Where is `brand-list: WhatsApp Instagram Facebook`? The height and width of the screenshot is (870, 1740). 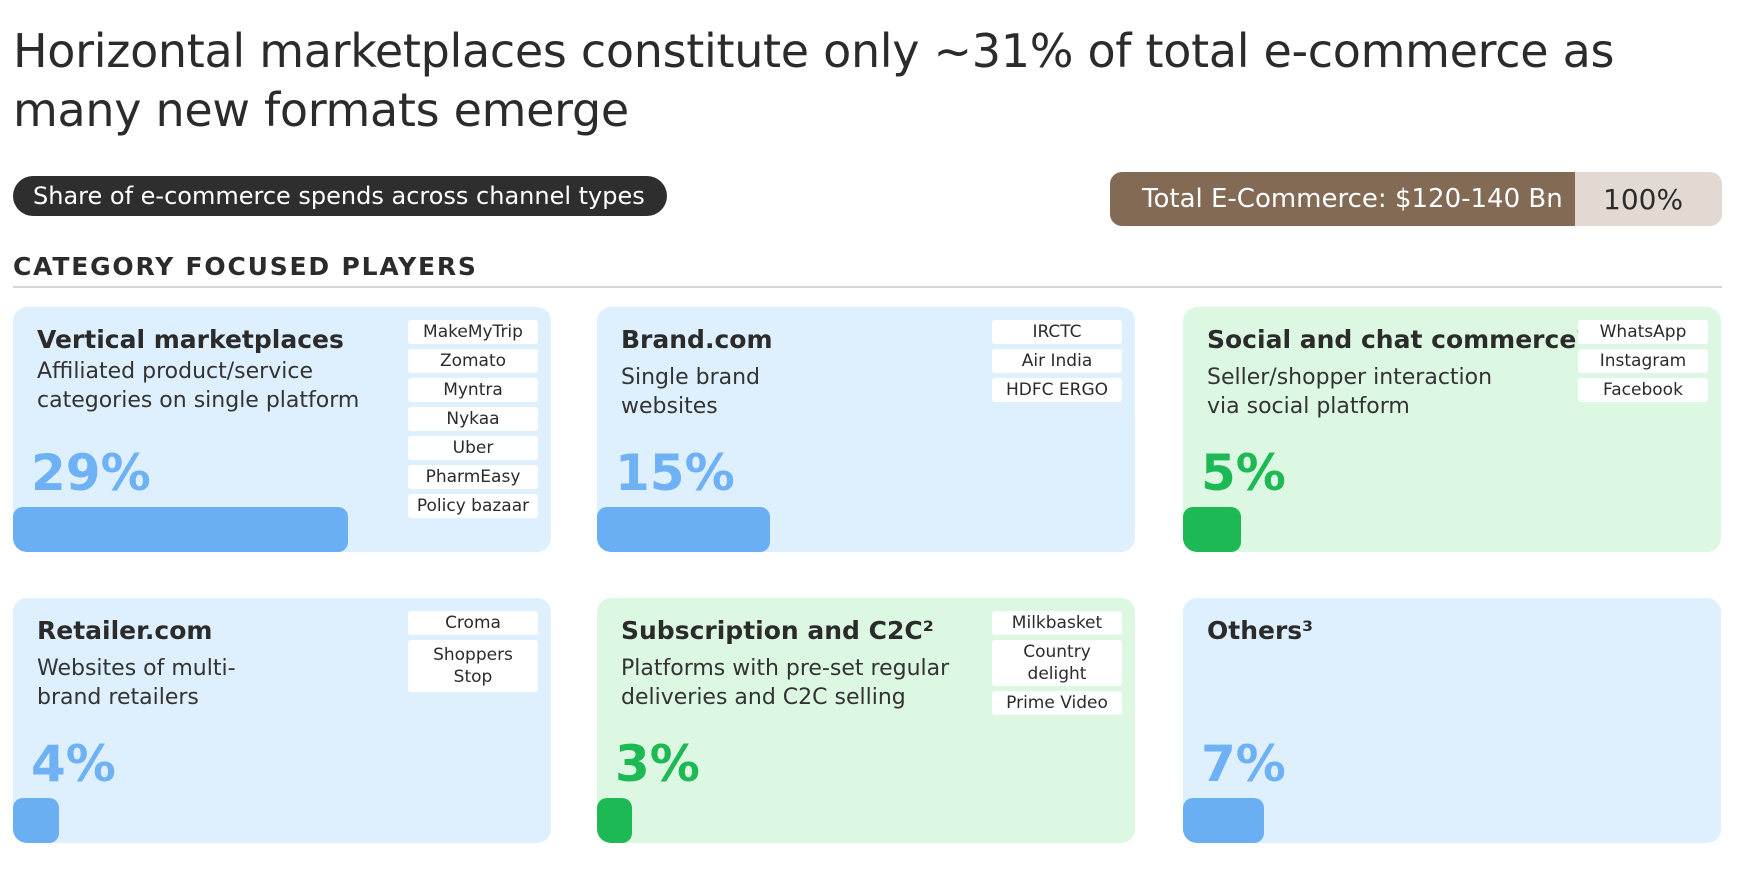
brand-list: WhatsApp Instagram Facebook is located at coordinates (1643, 361).